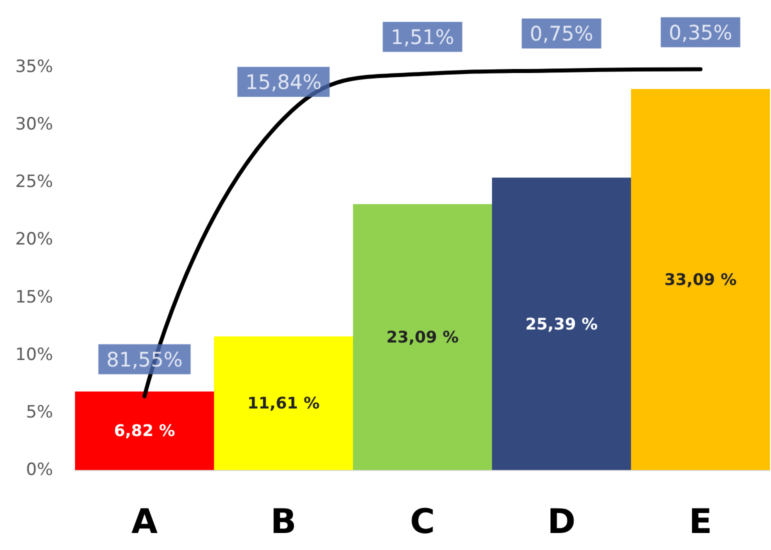 The height and width of the screenshot is (550, 771). What do you see at coordinates (144, 522) in the screenshot?
I see `x-tick-label: A` at bounding box center [144, 522].